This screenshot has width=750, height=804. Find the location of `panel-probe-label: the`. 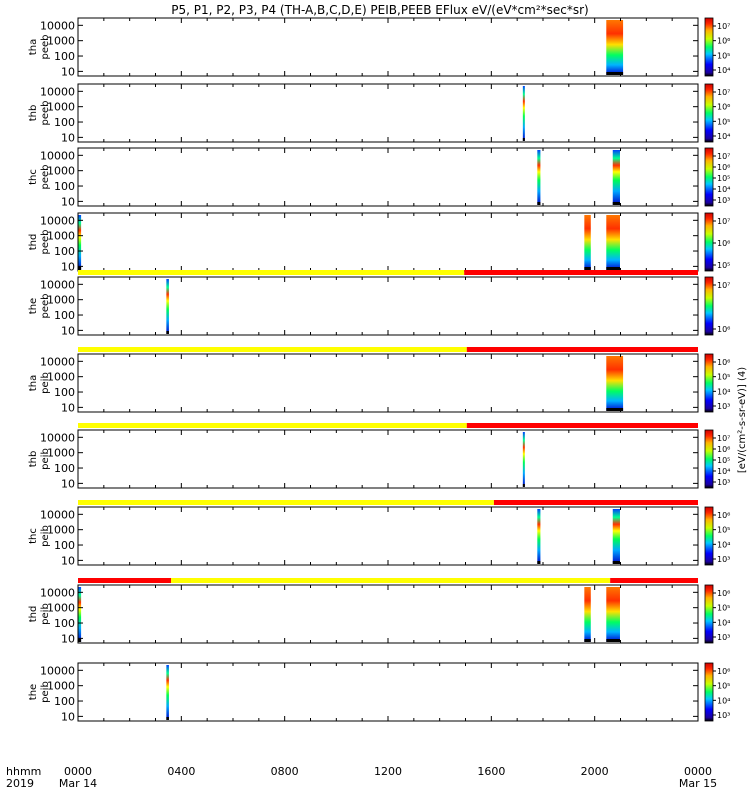

panel-probe-label: the is located at coordinates (33, 306).